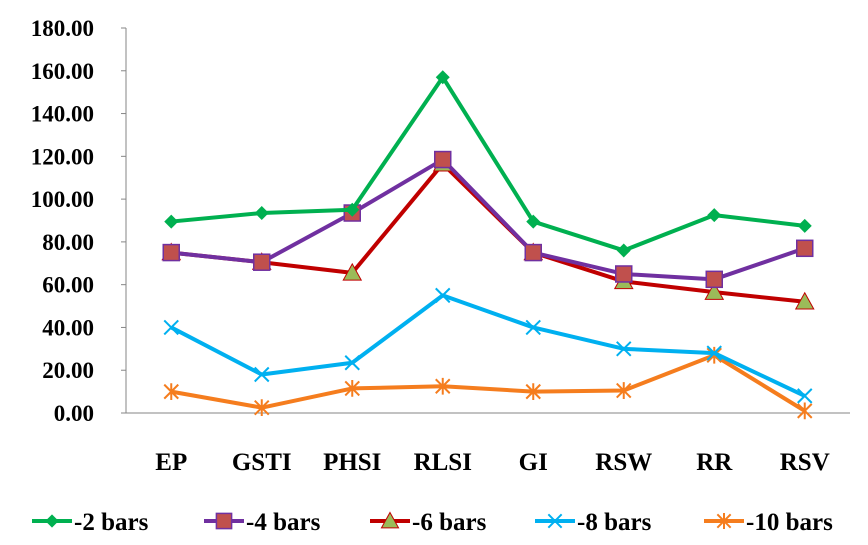  What do you see at coordinates (111, 522) in the screenshot?
I see `legend-label: -2 bars` at bounding box center [111, 522].